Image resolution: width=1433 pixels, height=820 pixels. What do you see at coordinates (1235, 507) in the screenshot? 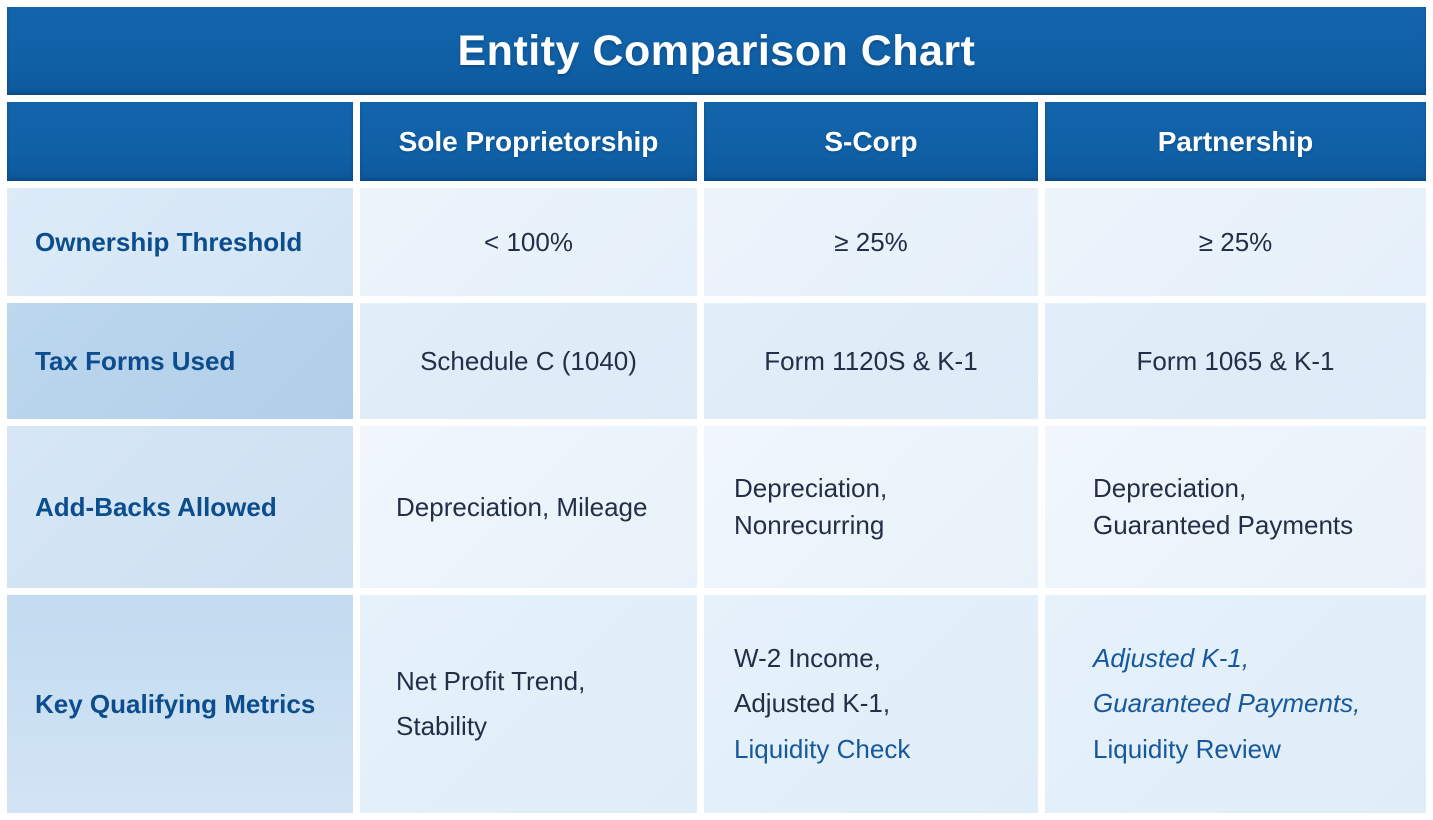
I see `cell-addbacks-partnership: Depreciation, Guaranteed Payments` at bounding box center [1235, 507].